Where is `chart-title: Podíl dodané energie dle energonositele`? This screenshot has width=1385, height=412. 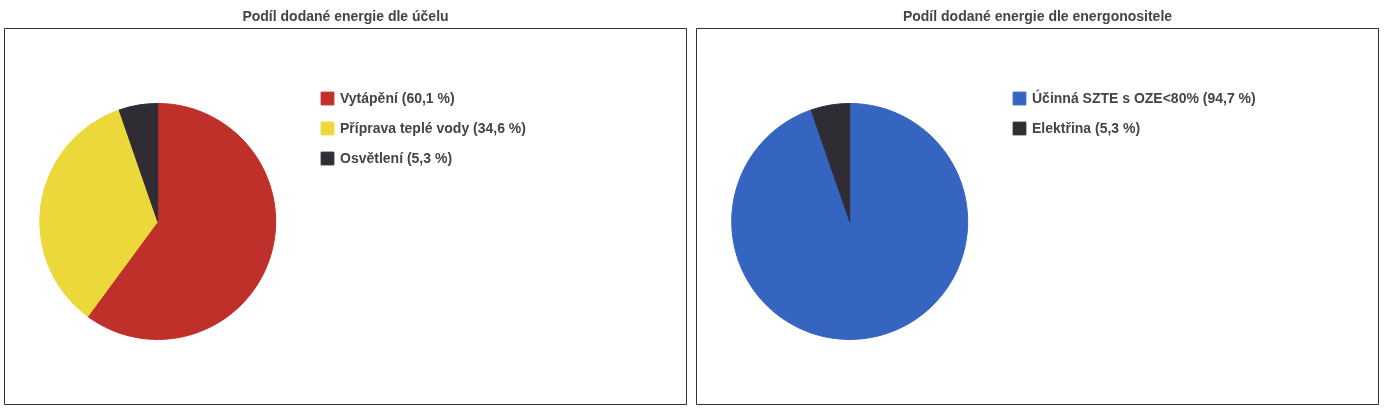 chart-title: Podíl dodané energie dle energonositele is located at coordinates (1037, 15).